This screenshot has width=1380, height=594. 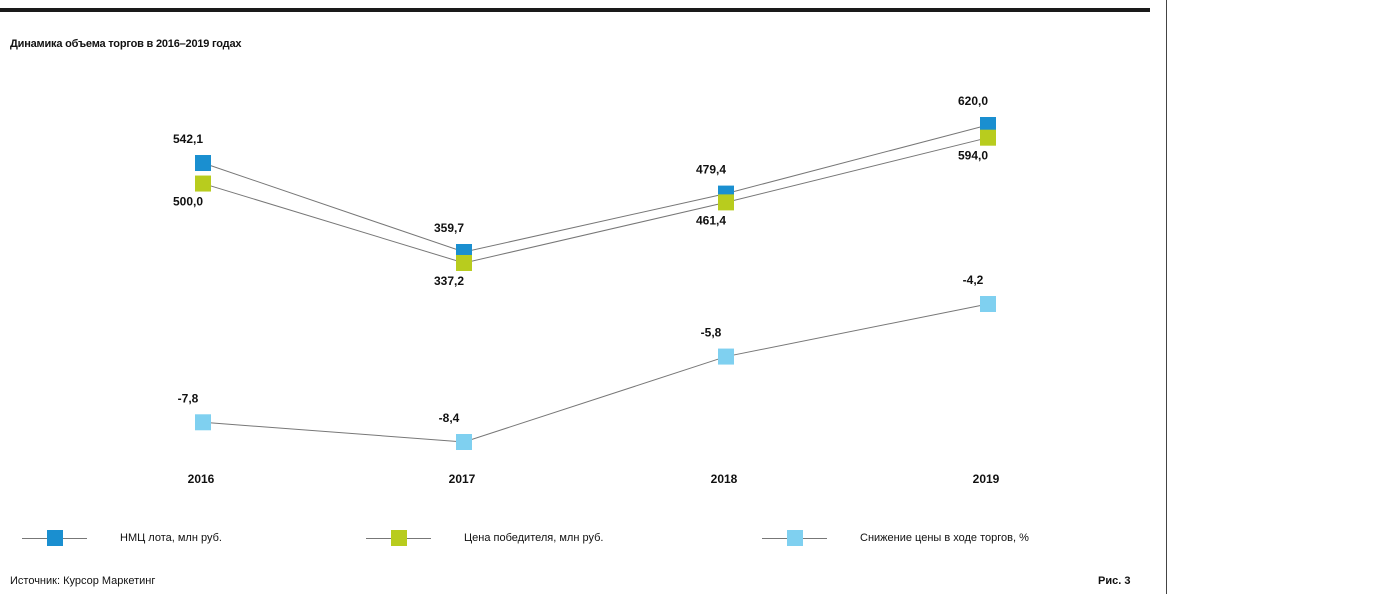 I want to click on chart-title: Динамика объема торгов в 2016–2019 годах, so click(x=126, y=44).